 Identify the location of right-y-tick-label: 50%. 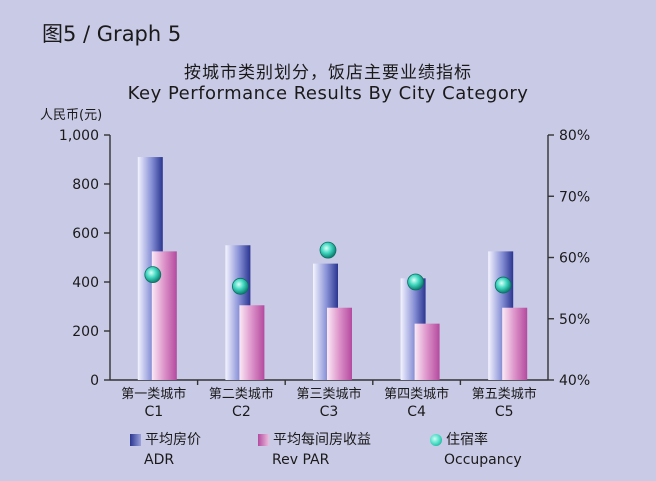
(574, 320).